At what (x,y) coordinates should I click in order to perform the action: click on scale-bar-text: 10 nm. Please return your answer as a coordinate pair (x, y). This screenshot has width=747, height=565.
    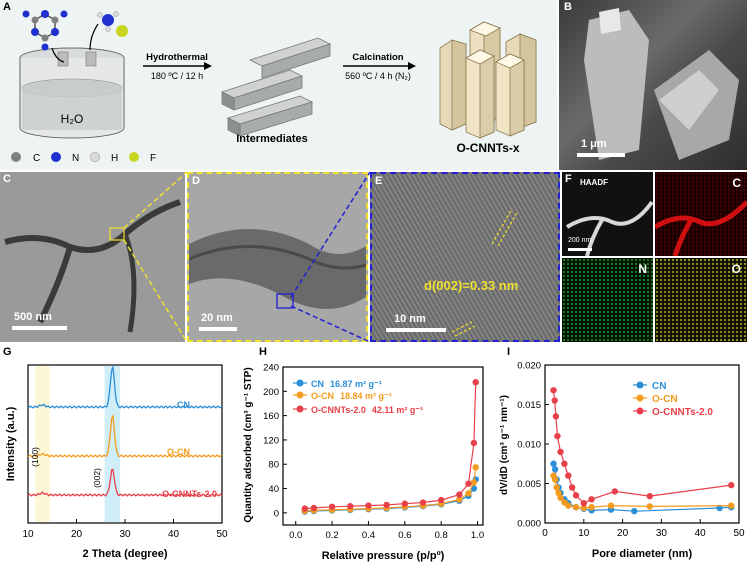
    Looking at the image, I should click on (410, 319).